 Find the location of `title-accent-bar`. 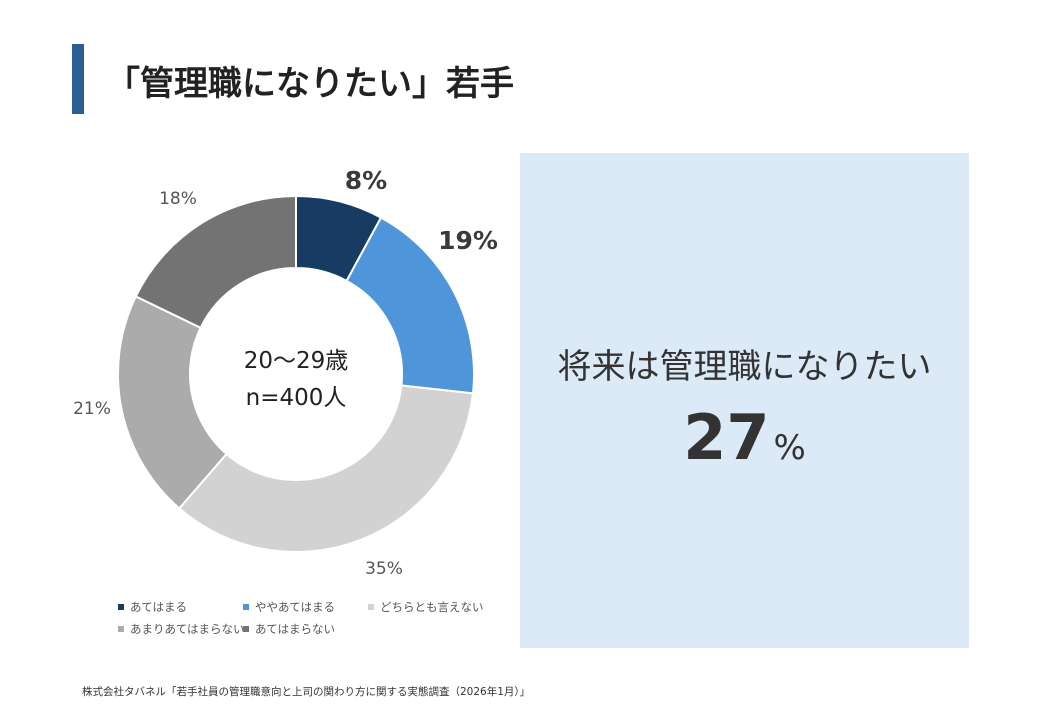

title-accent-bar is located at coordinates (78, 79).